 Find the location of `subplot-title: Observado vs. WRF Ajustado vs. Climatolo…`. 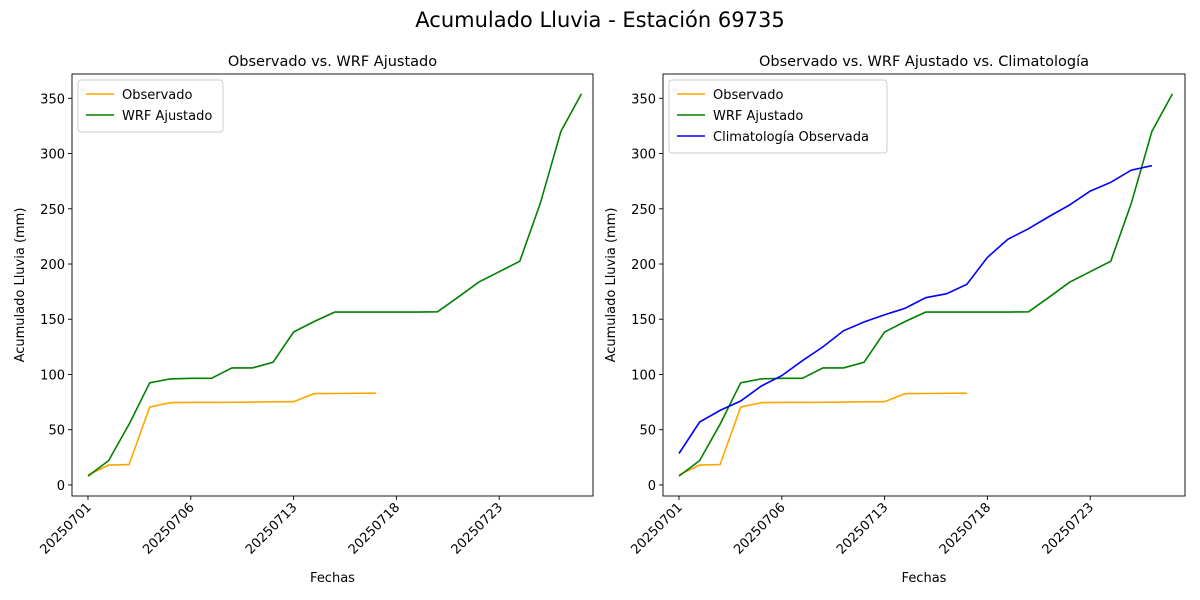

subplot-title: Observado vs. WRF Ajustado vs. Climatolo… is located at coordinates (924, 62).